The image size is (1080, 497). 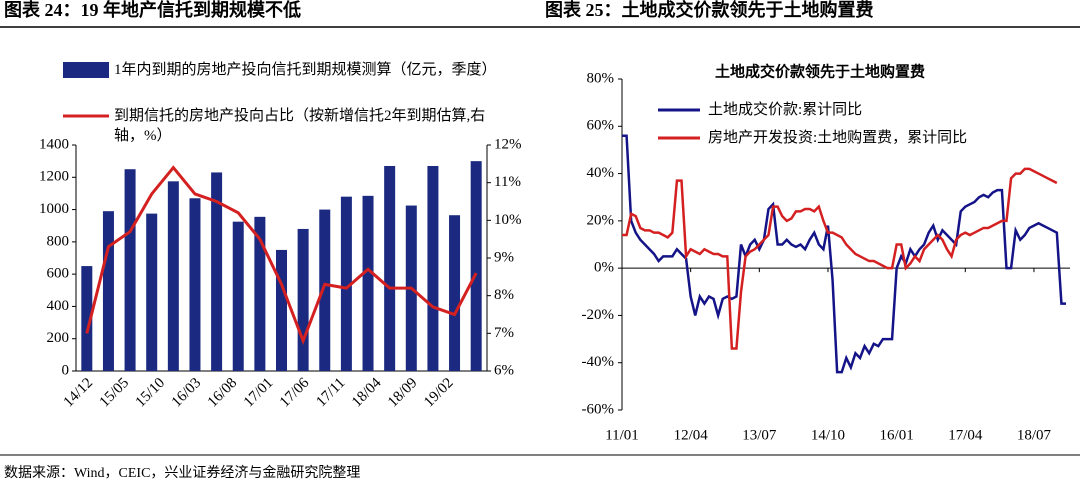 What do you see at coordinates (828, 435) in the screenshot?
I see `x-tick-label: 14/10` at bounding box center [828, 435].